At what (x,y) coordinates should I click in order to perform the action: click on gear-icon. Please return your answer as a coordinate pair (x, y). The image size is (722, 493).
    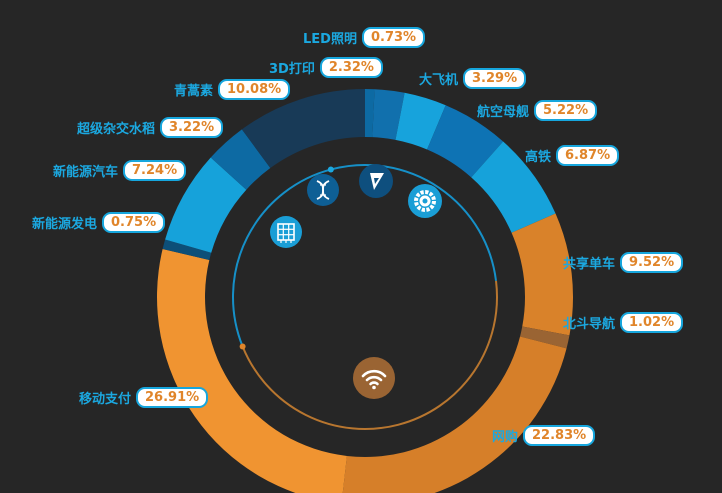
    Looking at the image, I should click on (425, 201).